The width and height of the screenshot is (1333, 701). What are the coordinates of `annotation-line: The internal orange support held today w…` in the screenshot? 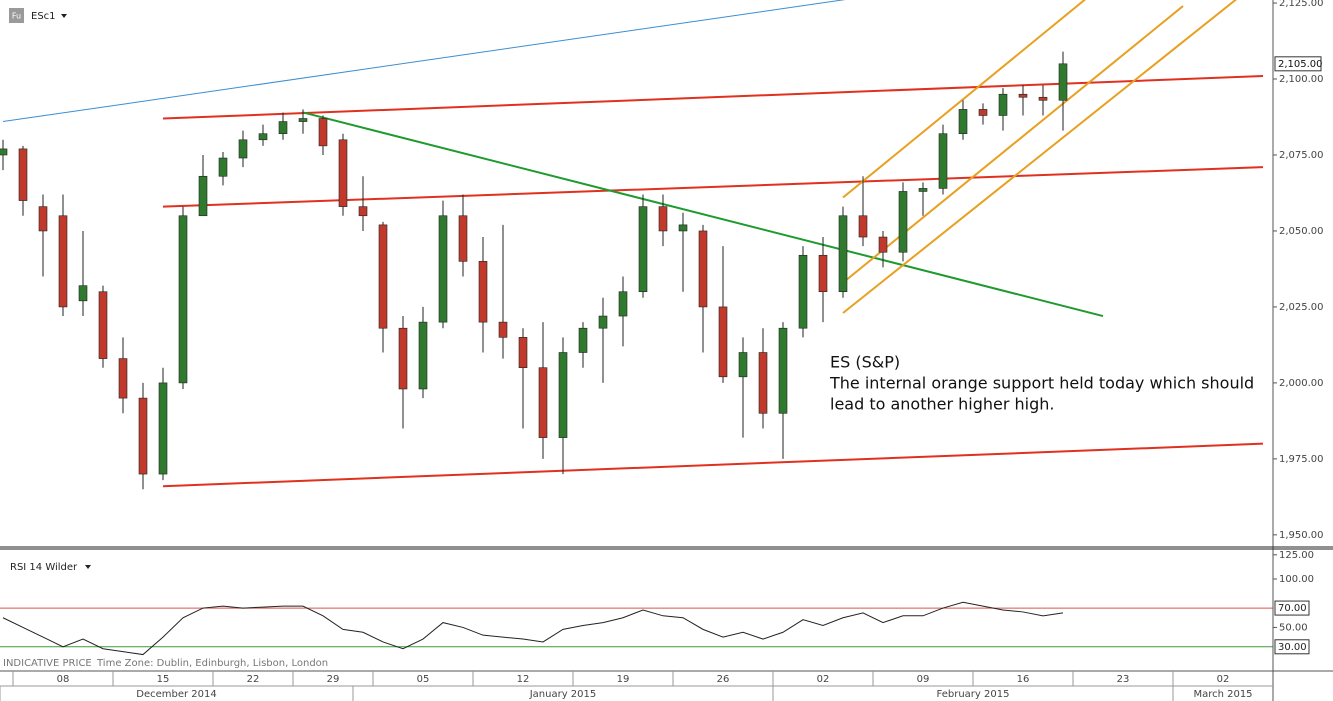 It's located at (1041, 383).